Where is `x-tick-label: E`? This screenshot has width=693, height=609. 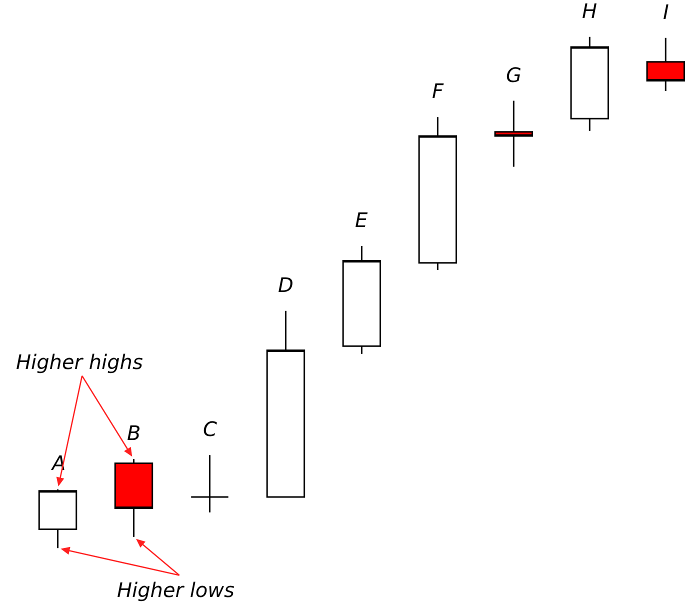 x-tick-label: E is located at coordinates (361, 220).